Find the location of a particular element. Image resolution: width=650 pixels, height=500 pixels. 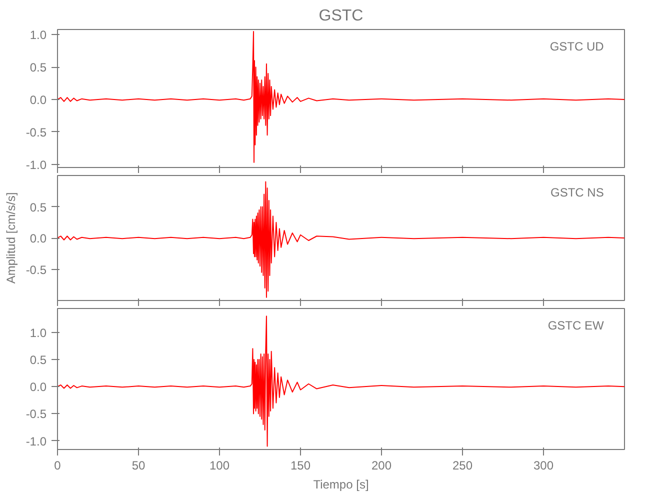

x-tick-label: 150 is located at coordinates (300, 465).